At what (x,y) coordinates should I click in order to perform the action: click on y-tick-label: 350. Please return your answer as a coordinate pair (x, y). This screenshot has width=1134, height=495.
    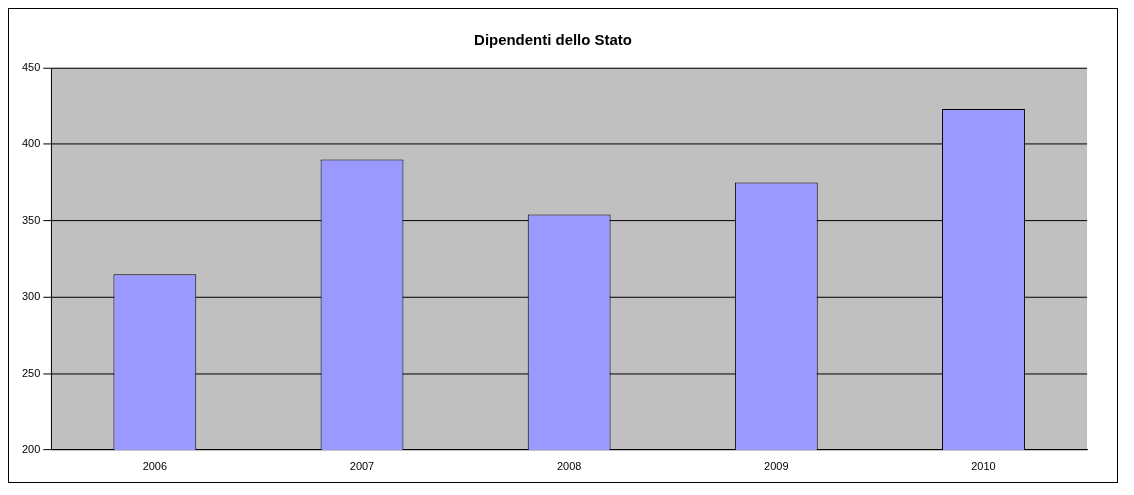
    Looking at the image, I should click on (31, 219).